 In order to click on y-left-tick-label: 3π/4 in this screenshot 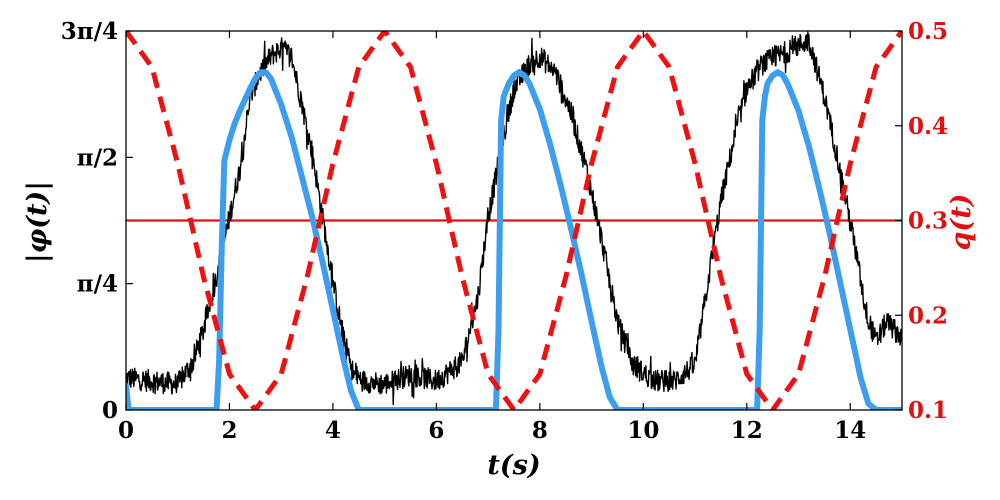, I will do `click(89, 31)`.